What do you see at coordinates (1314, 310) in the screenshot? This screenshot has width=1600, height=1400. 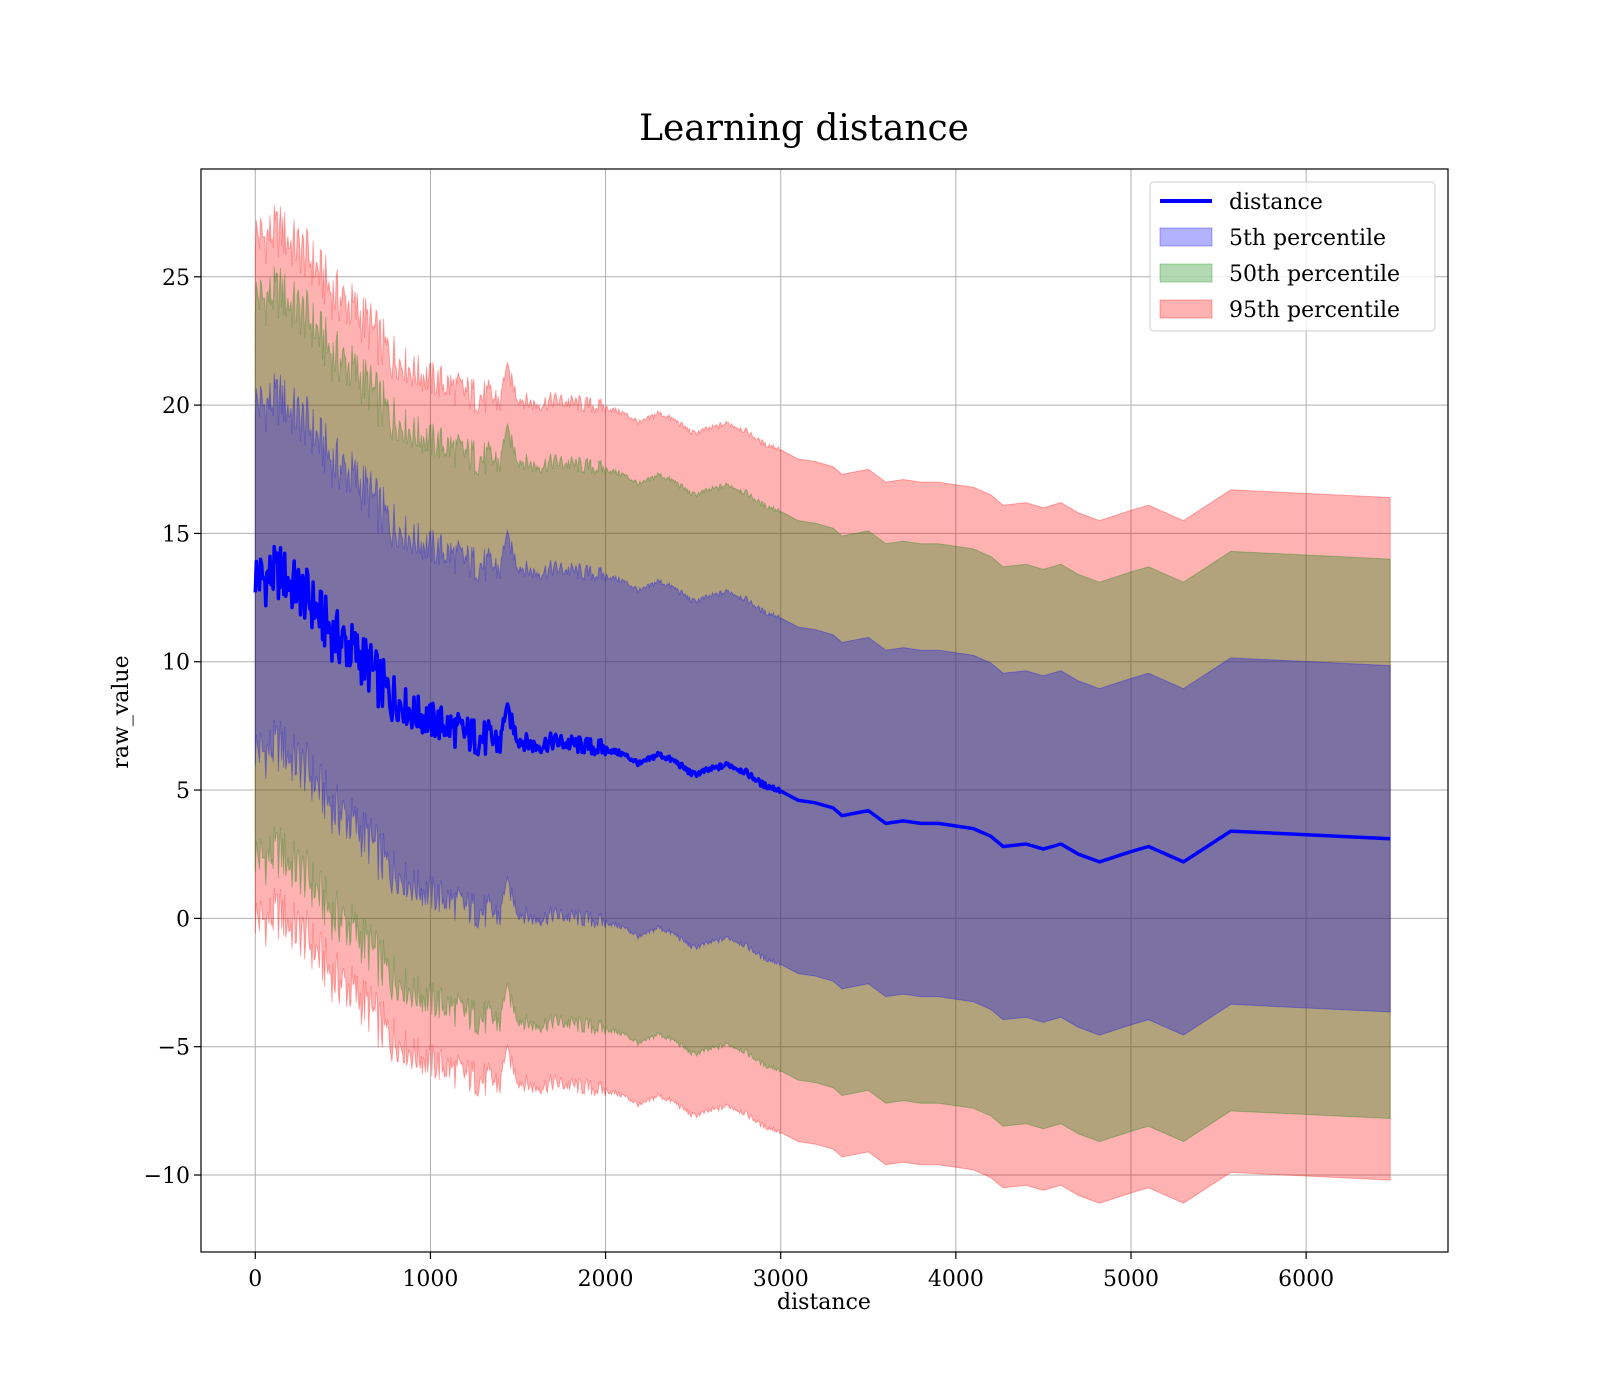 I see `legend-label-95th: 95th percentile` at bounding box center [1314, 310].